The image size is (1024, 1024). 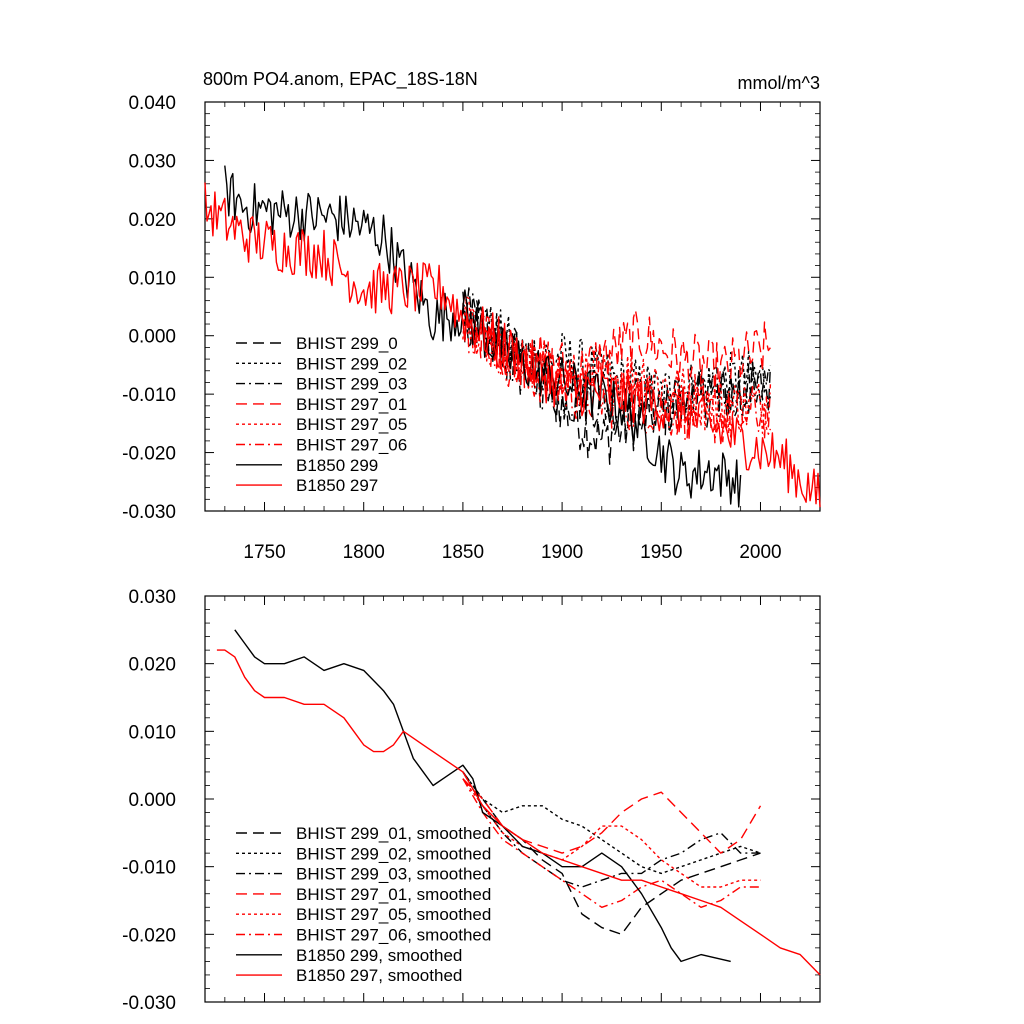 I want to click on legend-label: B1850 299, smoothed, so click(x=379, y=955).